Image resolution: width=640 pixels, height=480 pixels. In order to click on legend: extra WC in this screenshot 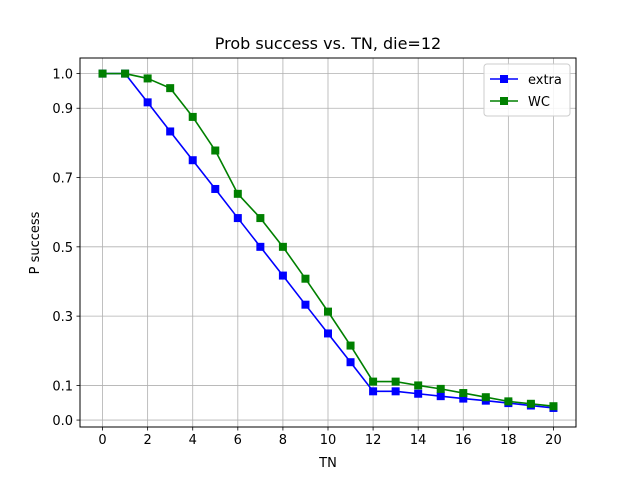, I will do `click(527, 90)`.